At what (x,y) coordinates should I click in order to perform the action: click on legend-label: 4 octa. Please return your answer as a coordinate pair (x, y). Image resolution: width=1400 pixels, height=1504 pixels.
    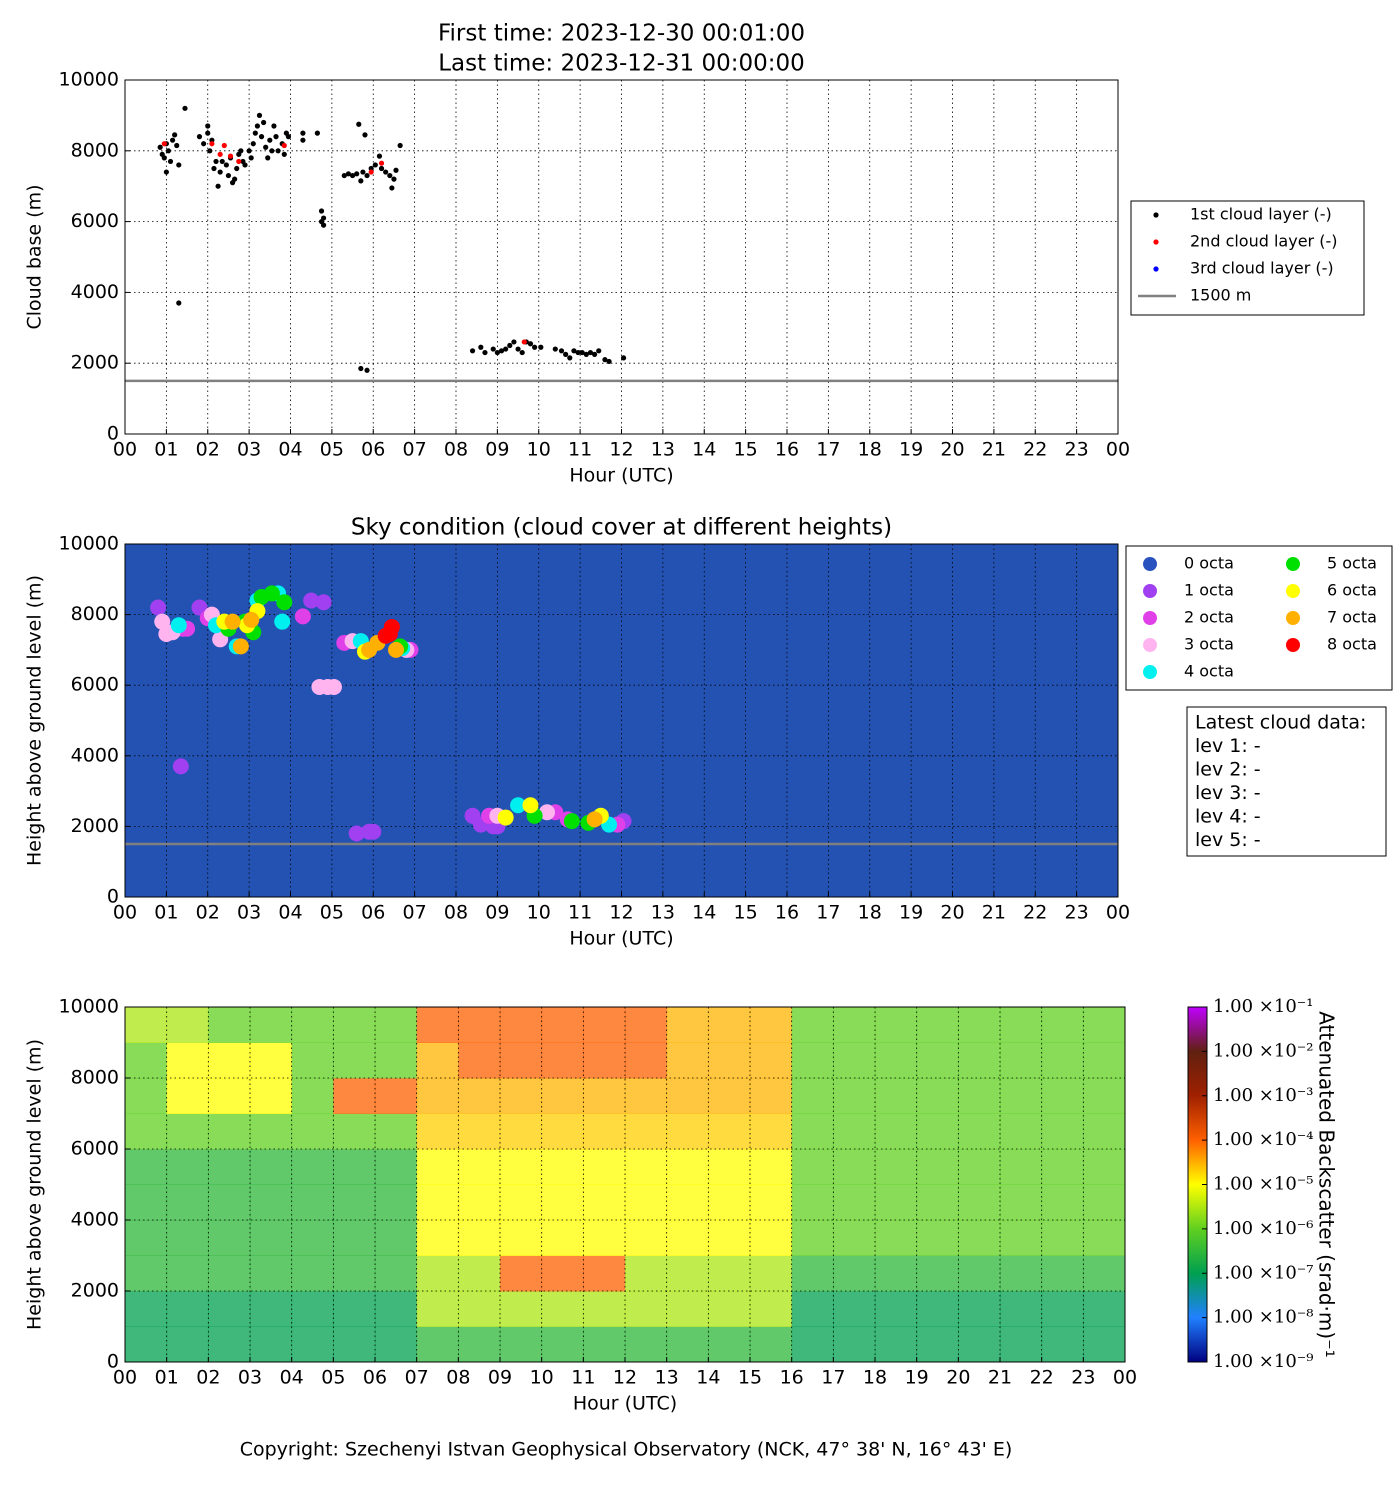
    Looking at the image, I should click on (1209, 671).